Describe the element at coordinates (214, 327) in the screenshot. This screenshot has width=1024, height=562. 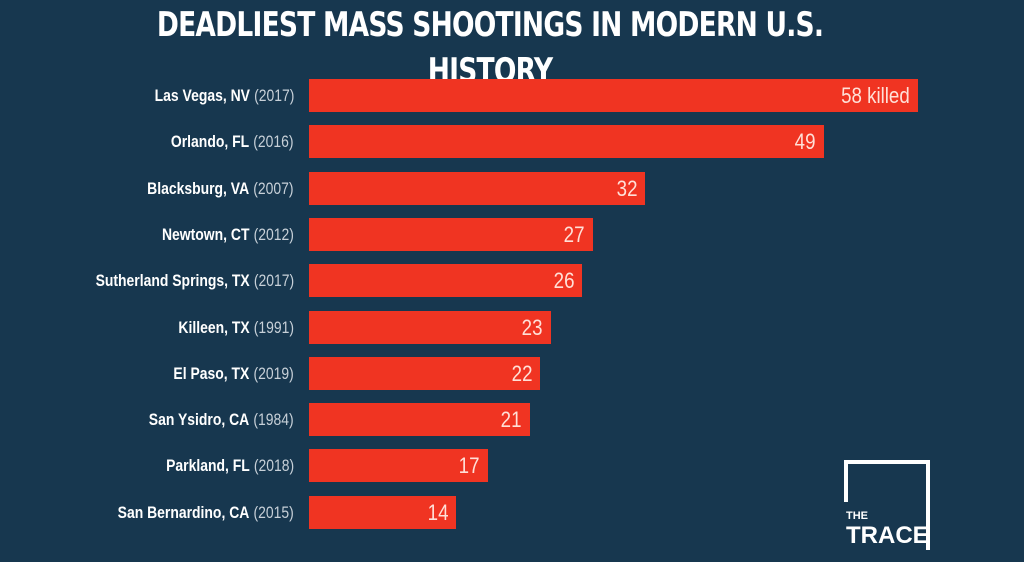
I see `place-name: Killeen, TX` at that location.